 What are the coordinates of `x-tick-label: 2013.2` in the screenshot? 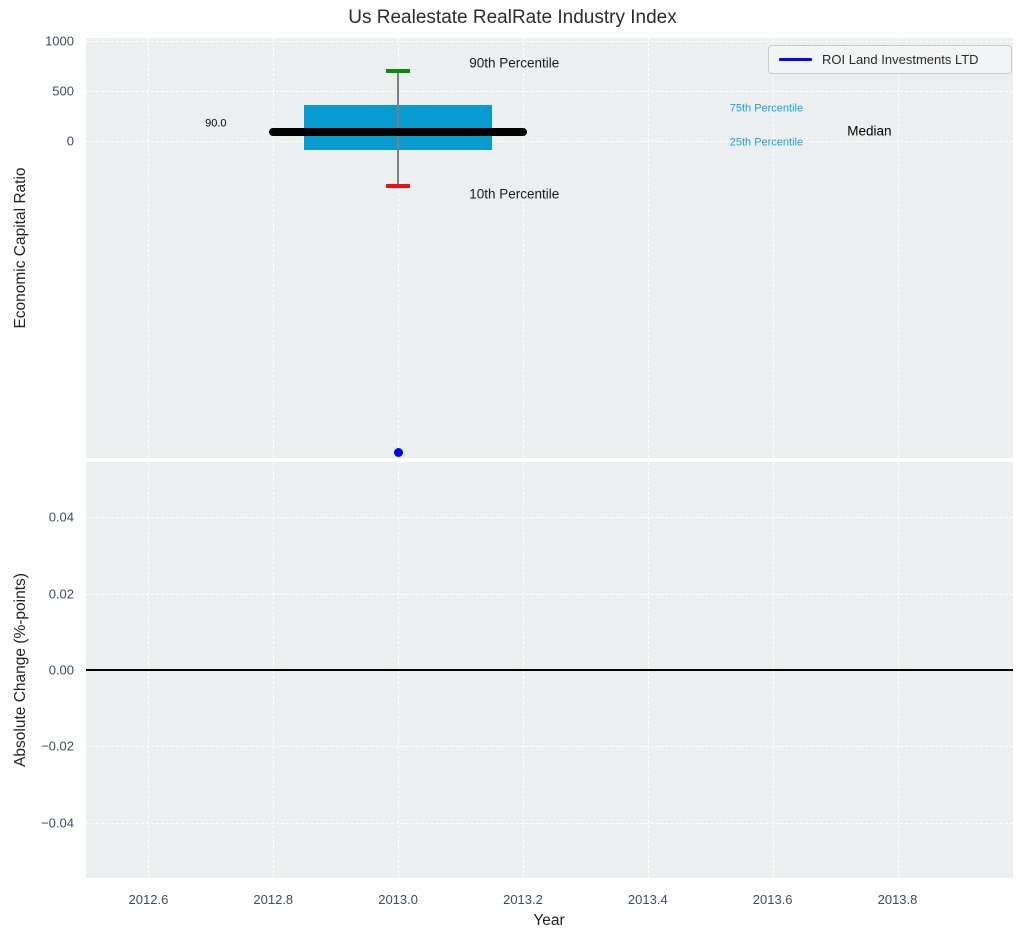 It's located at (523, 899).